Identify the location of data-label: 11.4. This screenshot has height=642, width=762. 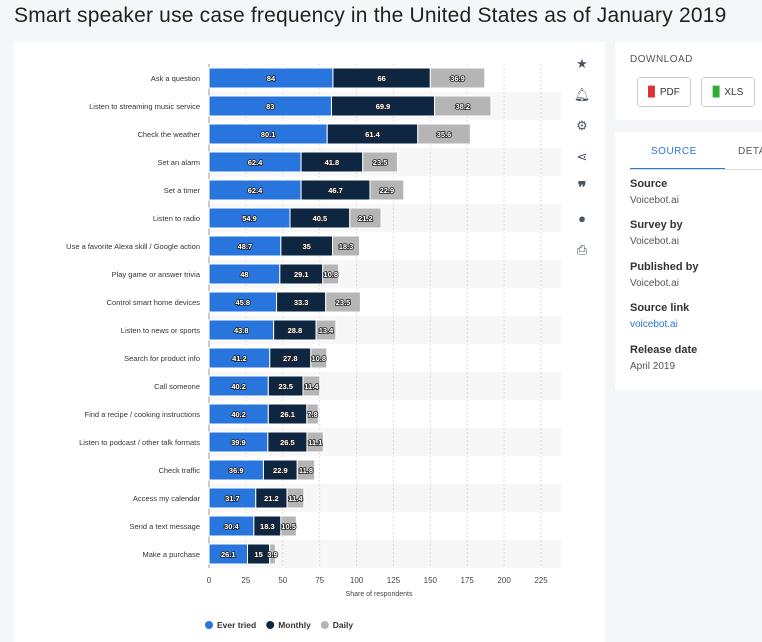
(311, 386).